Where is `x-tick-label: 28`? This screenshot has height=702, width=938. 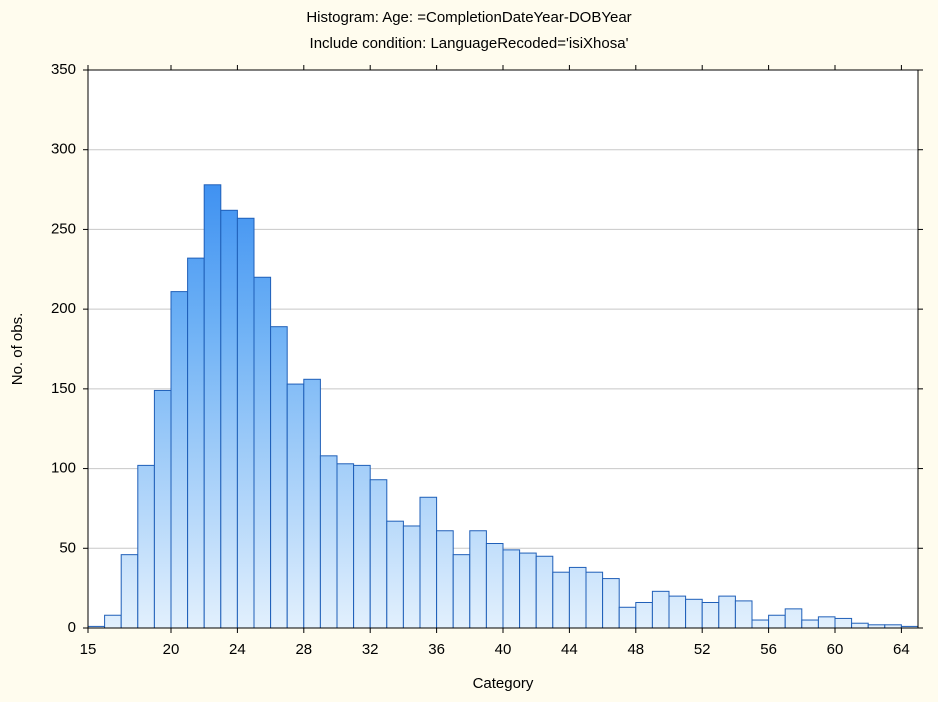 x-tick-label: 28 is located at coordinates (303, 649).